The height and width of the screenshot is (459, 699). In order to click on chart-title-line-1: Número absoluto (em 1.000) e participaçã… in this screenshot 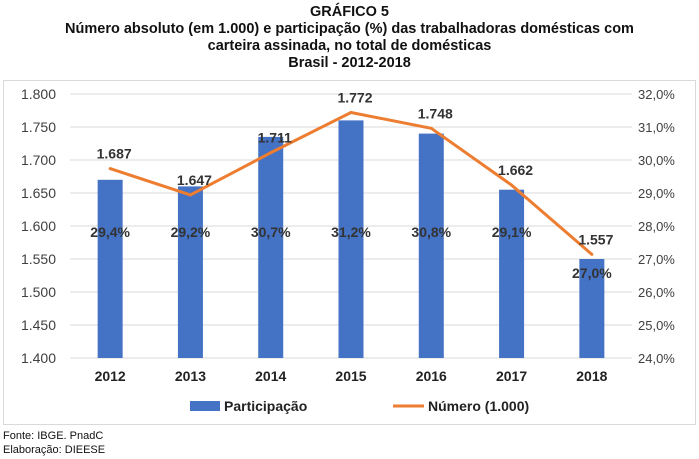, I will do `click(349, 29)`.